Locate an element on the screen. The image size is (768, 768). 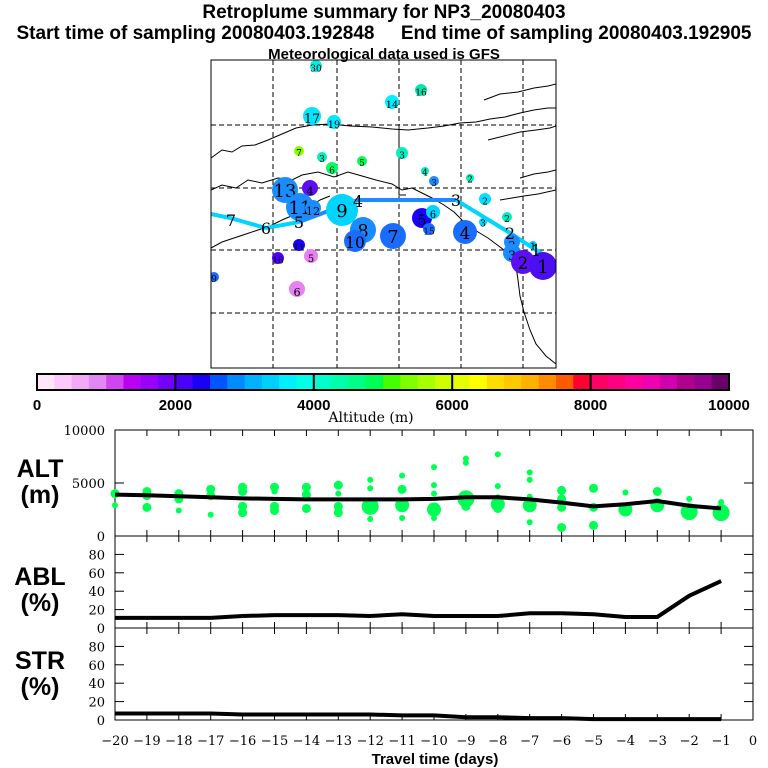
cluster-label: 17 is located at coordinates (312, 118).